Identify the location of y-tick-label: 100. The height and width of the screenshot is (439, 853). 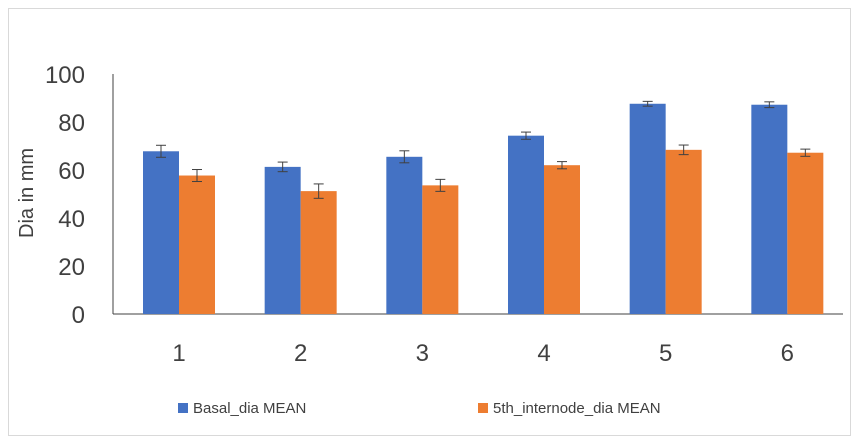
(65, 75).